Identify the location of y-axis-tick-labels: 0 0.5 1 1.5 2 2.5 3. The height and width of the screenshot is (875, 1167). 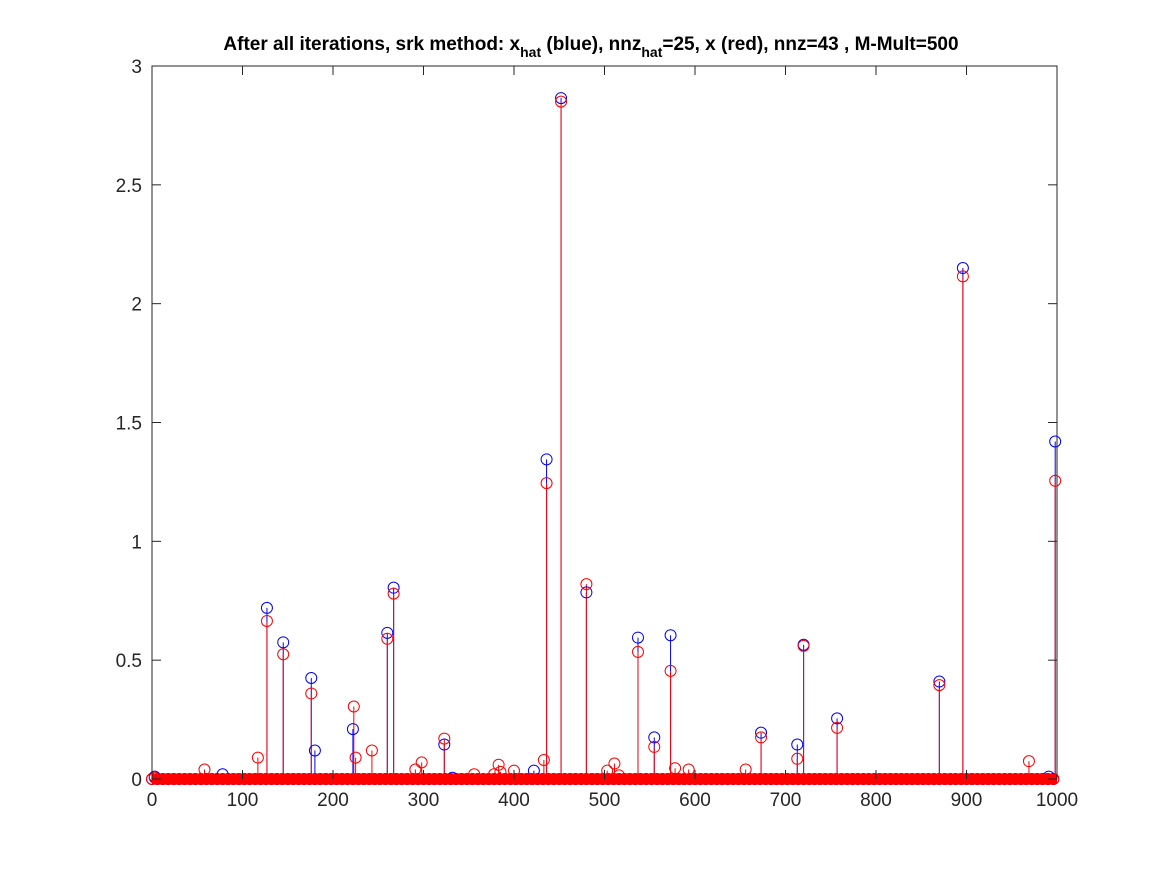
(129, 424).